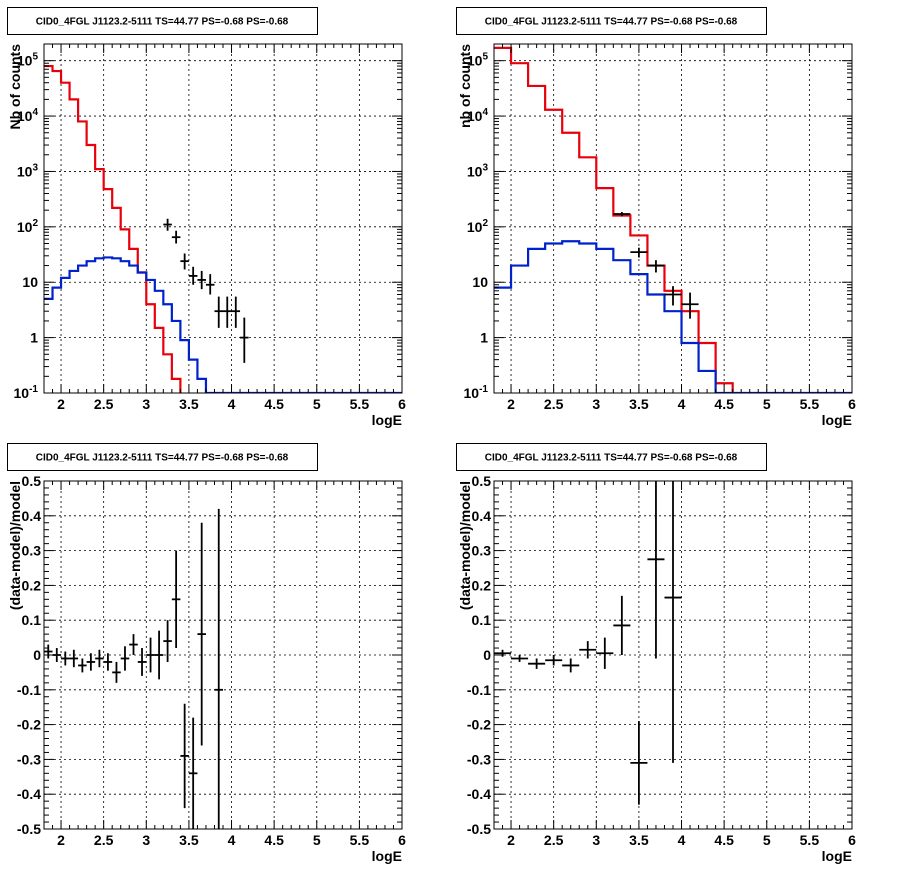  What do you see at coordinates (29, 829) in the screenshot?
I see `y-tick-label: -0.5` at bounding box center [29, 829].